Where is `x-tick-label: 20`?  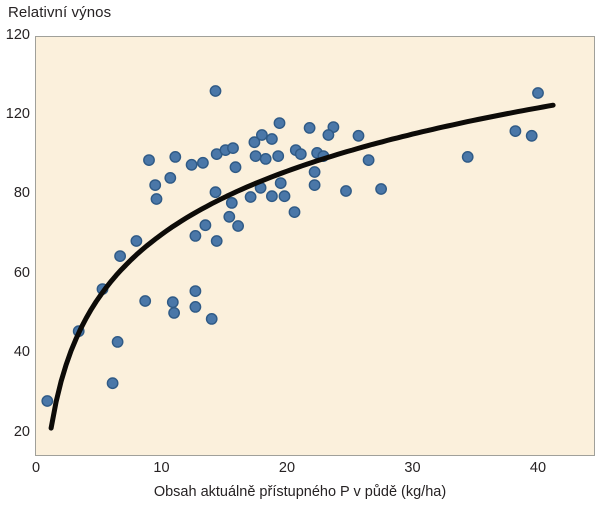
x-tick-label: 20 is located at coordinates (287, 468).